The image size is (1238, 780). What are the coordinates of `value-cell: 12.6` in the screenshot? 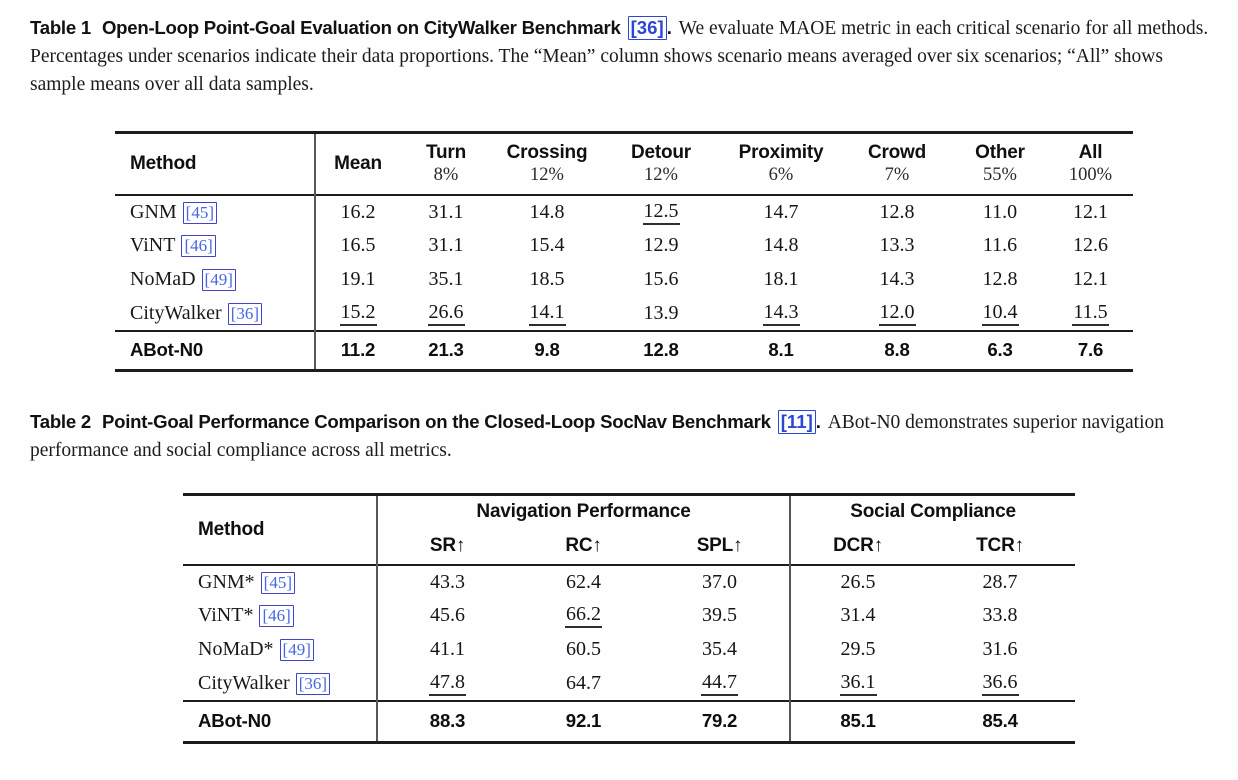 It's located at (1090, 246).